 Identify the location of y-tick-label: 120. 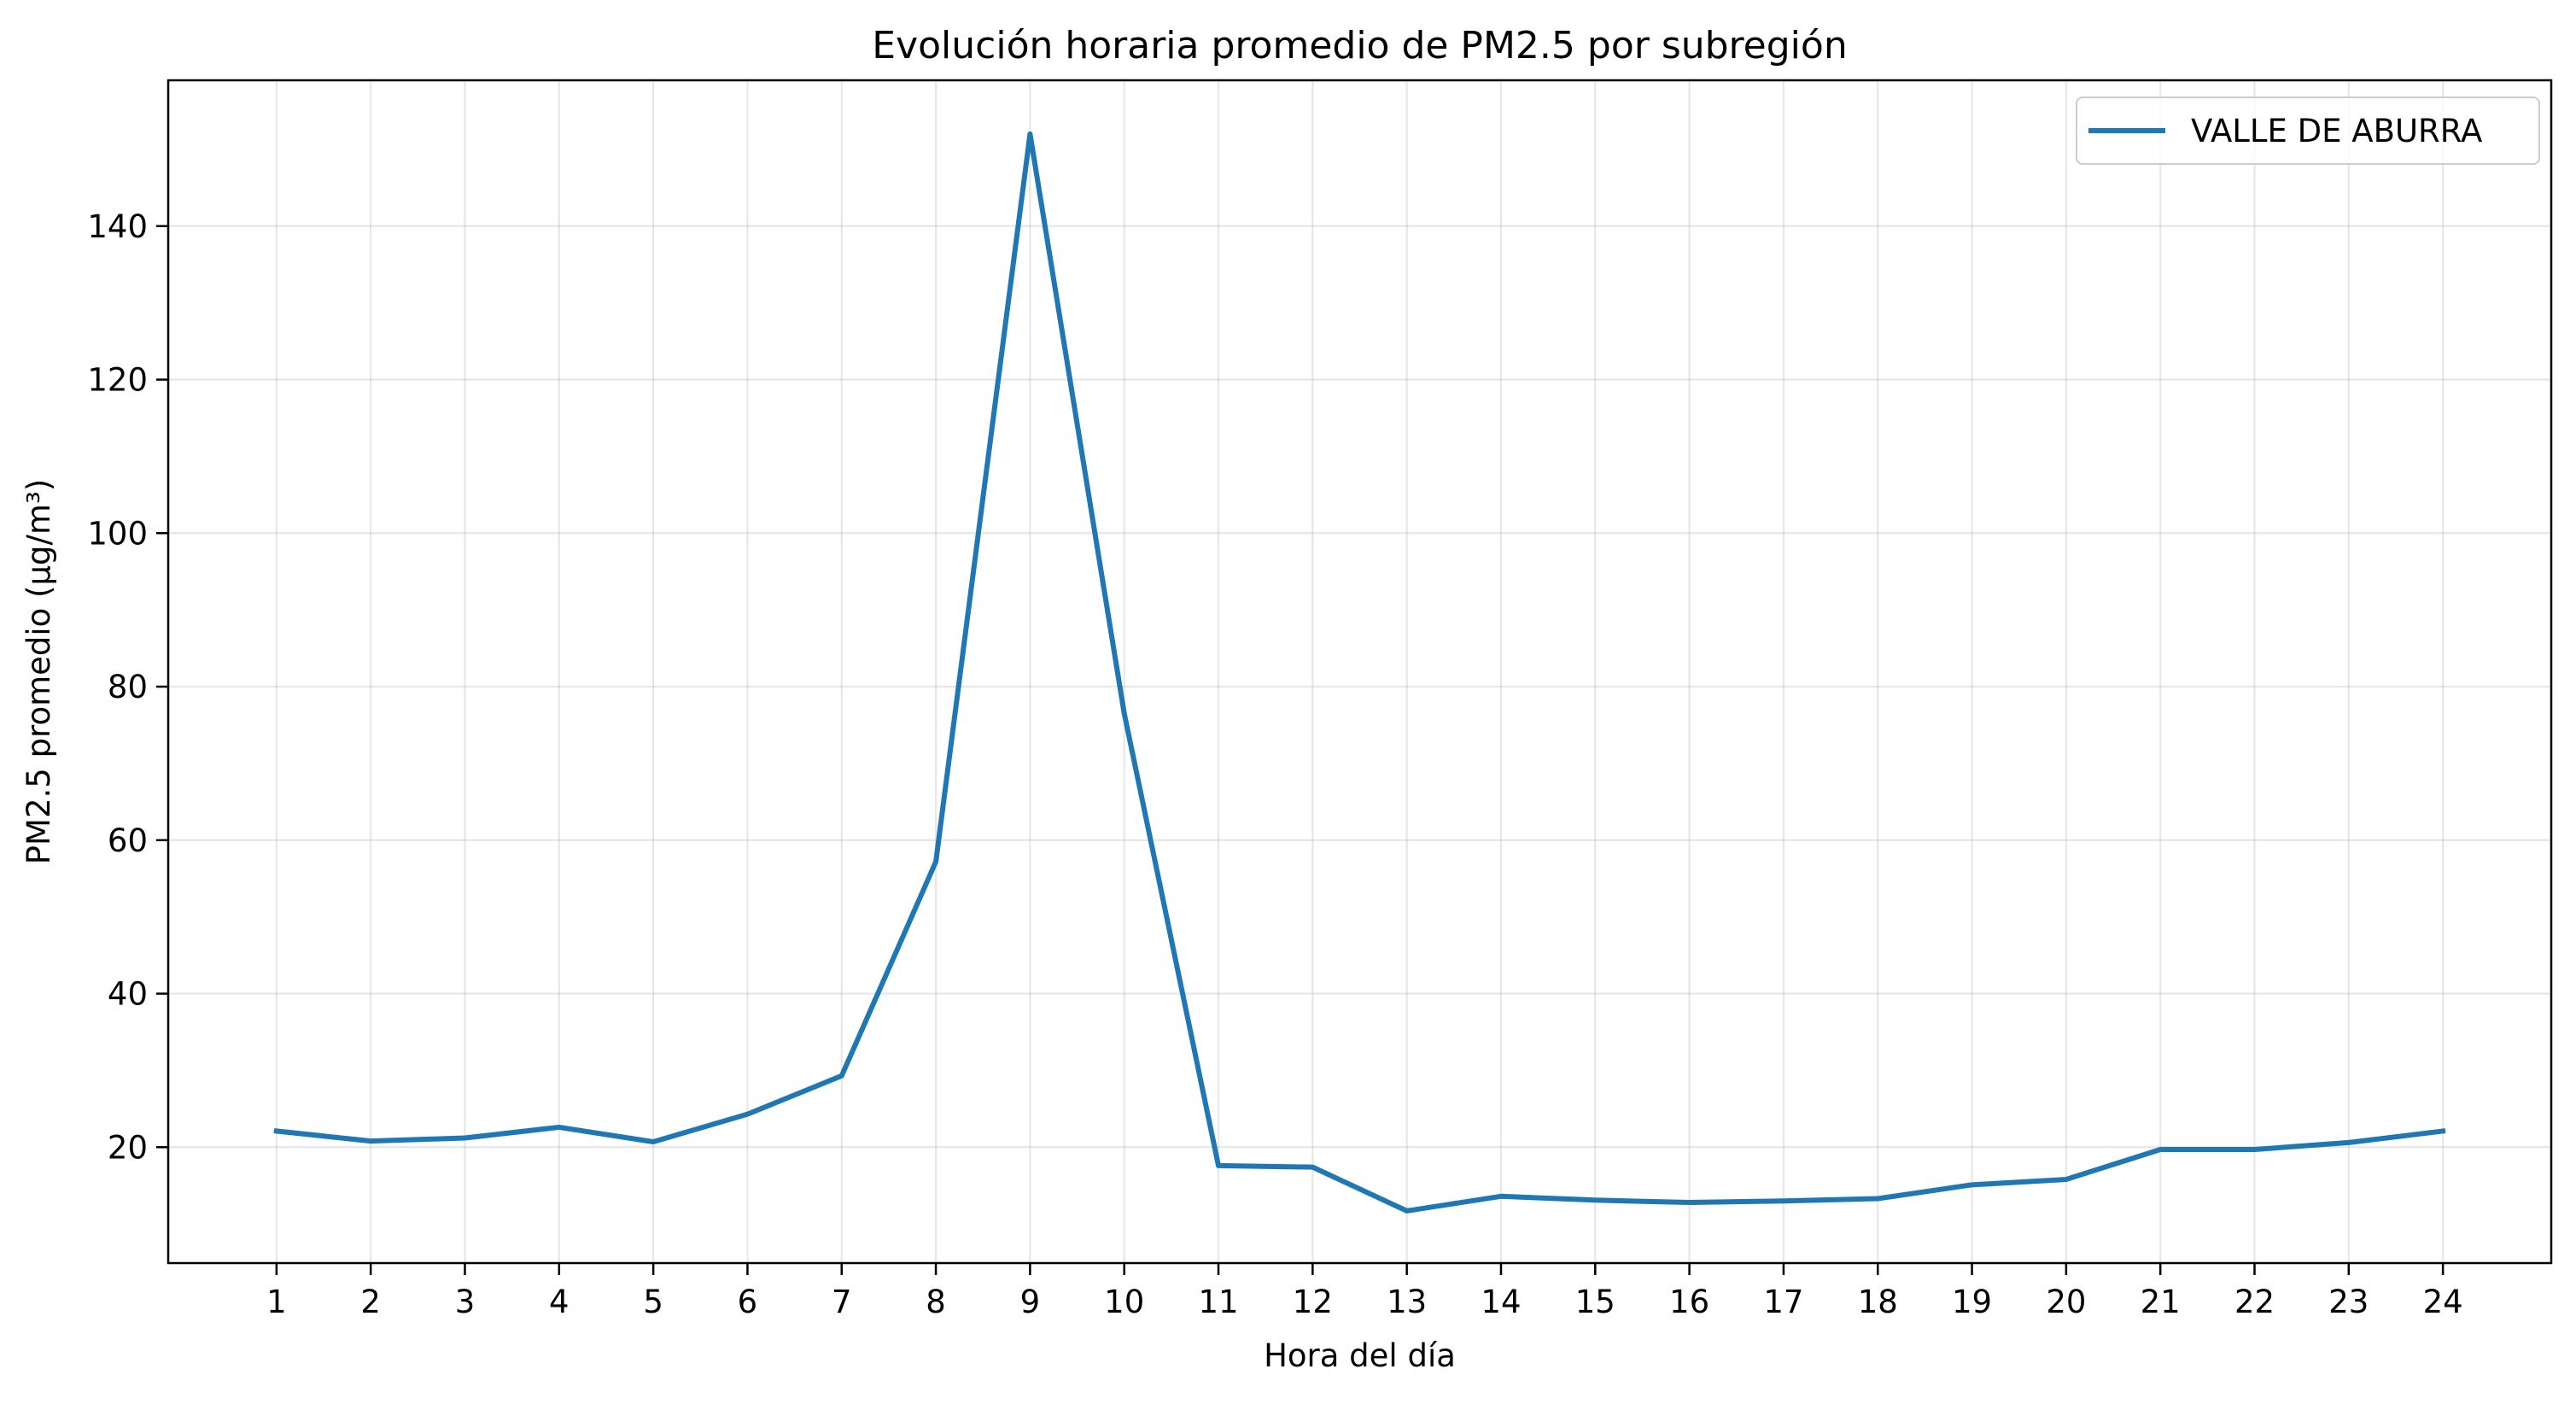
(117, 380).